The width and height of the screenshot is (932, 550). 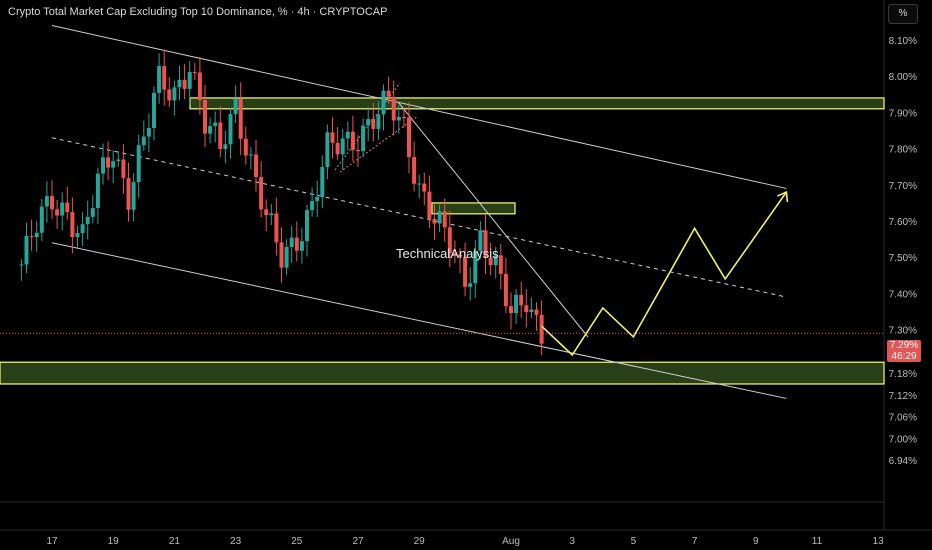 What do you see at coordinates (904, 345) in the screenshot?
I see `last-price-value: 7.29%` at bounding box center [904, 345].